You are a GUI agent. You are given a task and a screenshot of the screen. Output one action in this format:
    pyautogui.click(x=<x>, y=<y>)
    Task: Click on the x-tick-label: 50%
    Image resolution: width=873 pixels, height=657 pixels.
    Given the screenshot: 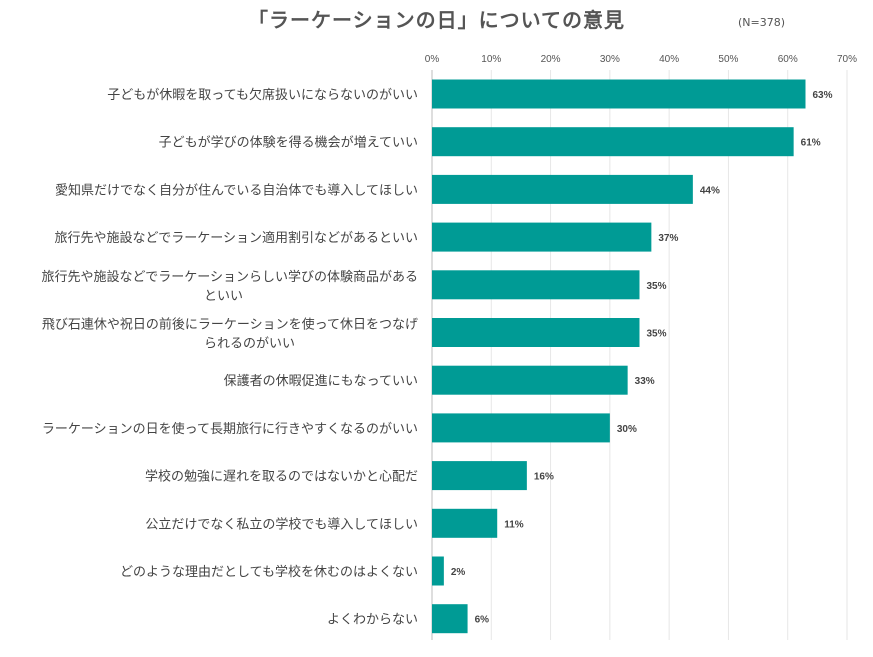 What is the action you would take?
    pyautogui.click(x=728, y=59)
    